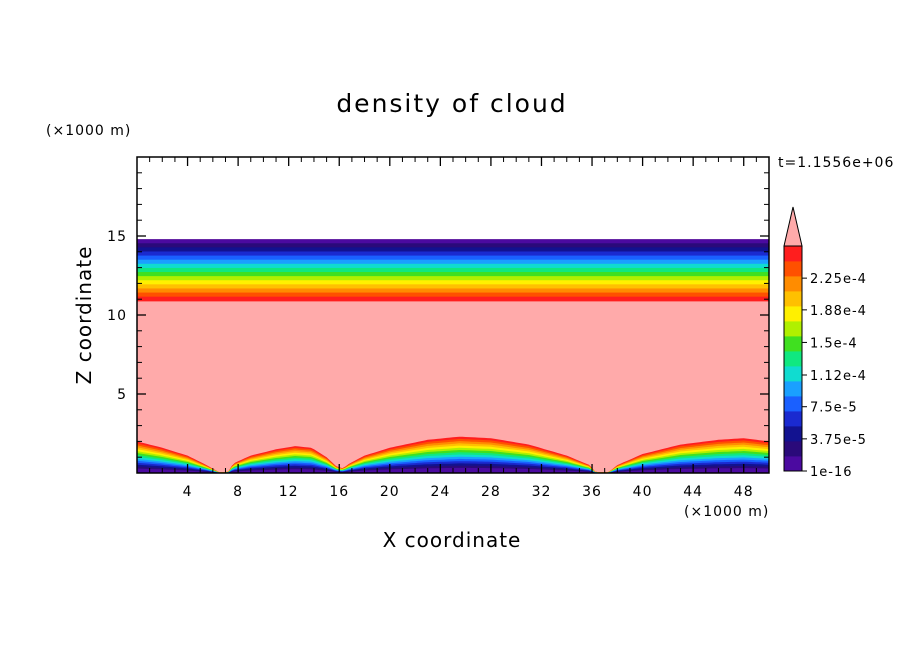 Image resolution: width=904 pixels, height=654 pixels. Describe the element at coordinates (726, 512) in the screenshot. I see `x-axis-unit: (×1000 m)` at that location.